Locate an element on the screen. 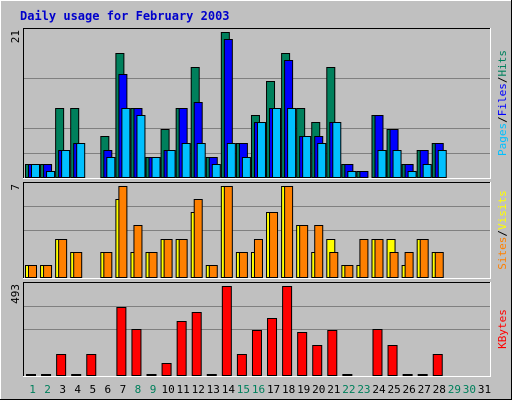 The width and height of the screenshot is (512, 400). legend-kbytes: KBytes is located at coordinates (502, 329).